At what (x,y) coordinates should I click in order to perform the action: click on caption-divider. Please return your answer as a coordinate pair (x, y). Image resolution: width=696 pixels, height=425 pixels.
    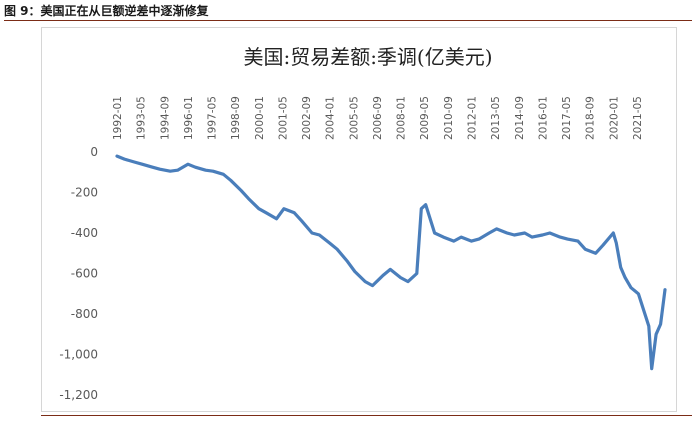
    Looking at the image, I should click on (348, 20).